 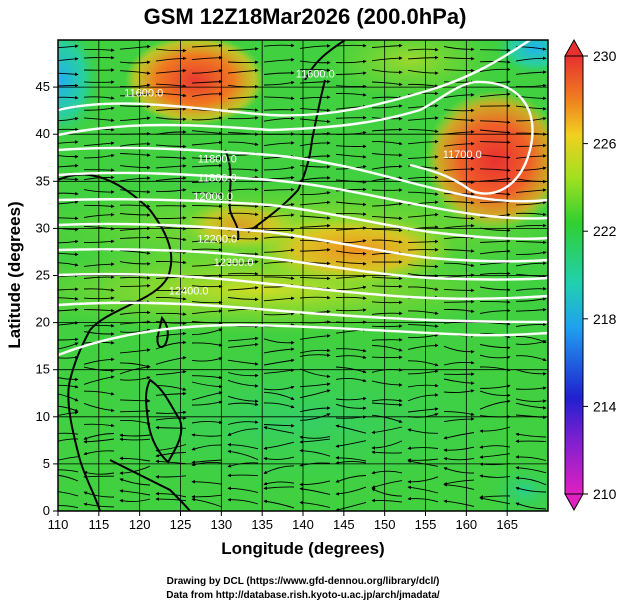 I want to click on y-tick-label: 20, so click(x=43, y=322).